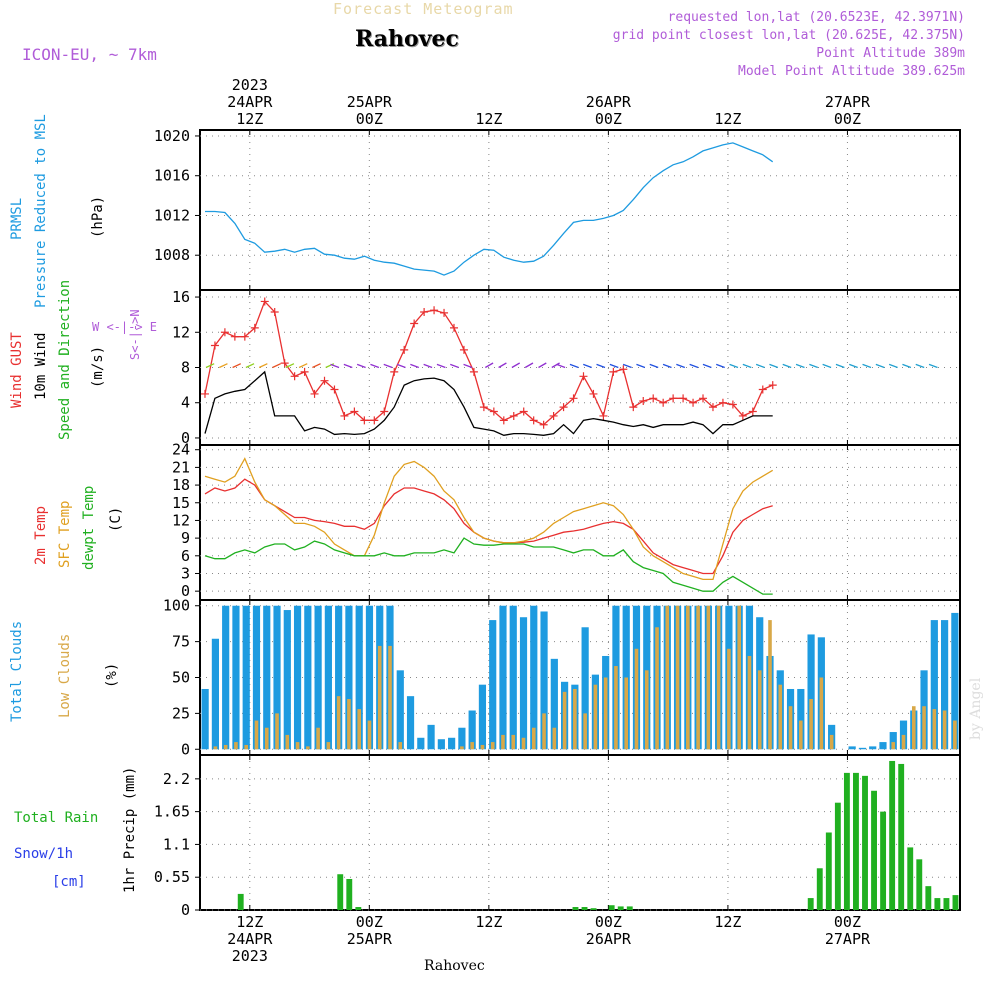 This screenshot has height=1000, width=1000. Describe the element at coordinates (608, 102) in the screenshot. I see `top-time-line2: 26APR` at that location.